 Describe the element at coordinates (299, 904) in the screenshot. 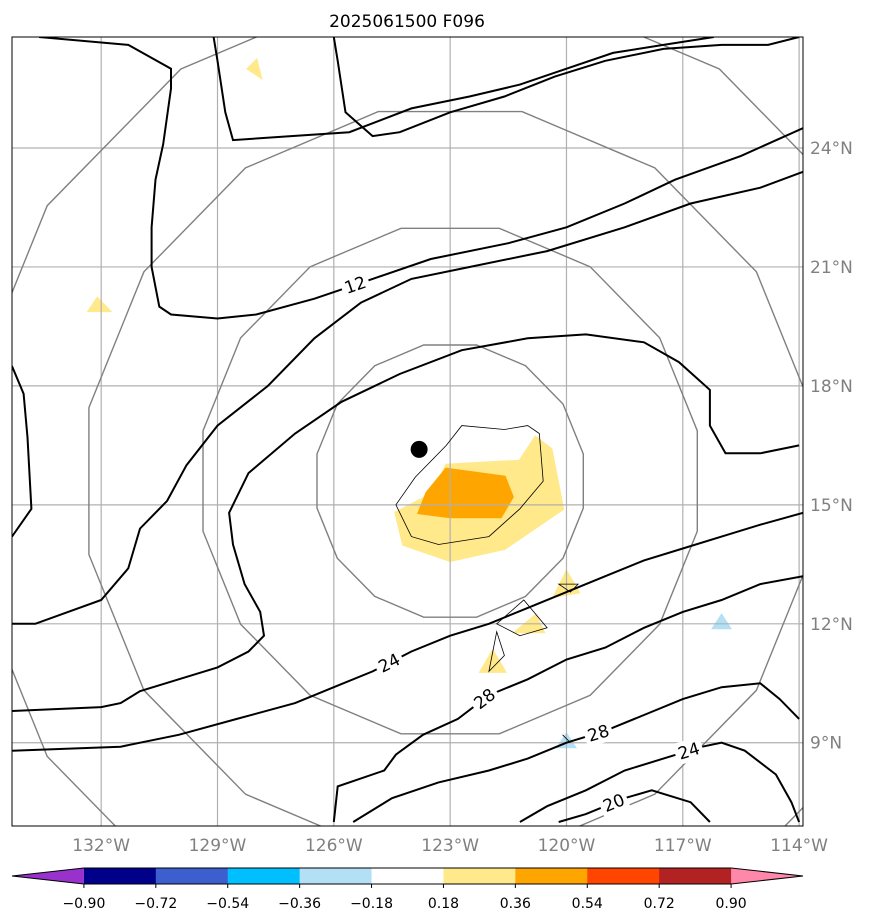

I see `colorbar-tick-label: −0.36` at that location.